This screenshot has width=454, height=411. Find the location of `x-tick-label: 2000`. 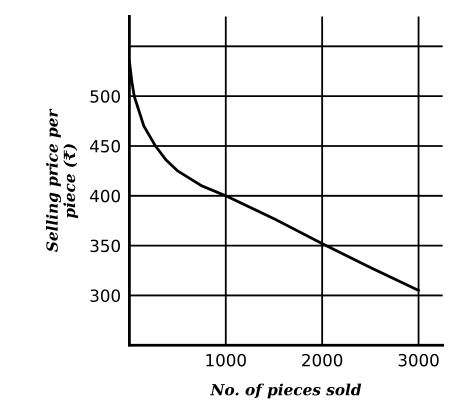

x-tick-label: 2000 is located at coordinates (322, 360).